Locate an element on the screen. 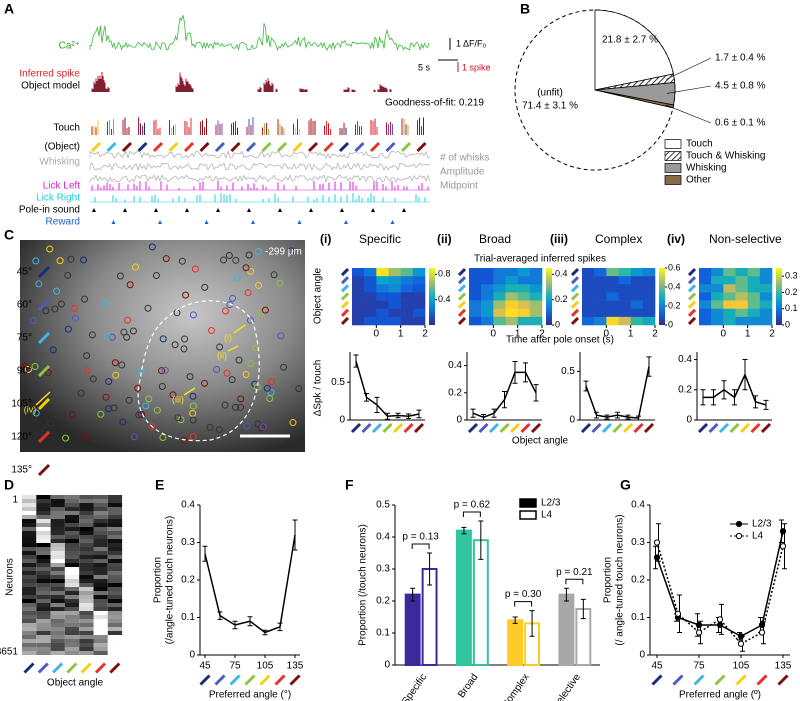 The height and width of the screenshot is (701, 800). chart-title: Broad is located at coordinates (495, 239).